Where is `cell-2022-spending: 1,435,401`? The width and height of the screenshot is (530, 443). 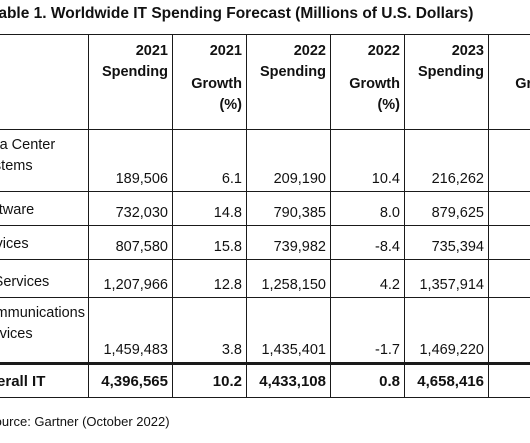
cell-2022-spending: 1,435,401 is located at coordinates (288, 330).